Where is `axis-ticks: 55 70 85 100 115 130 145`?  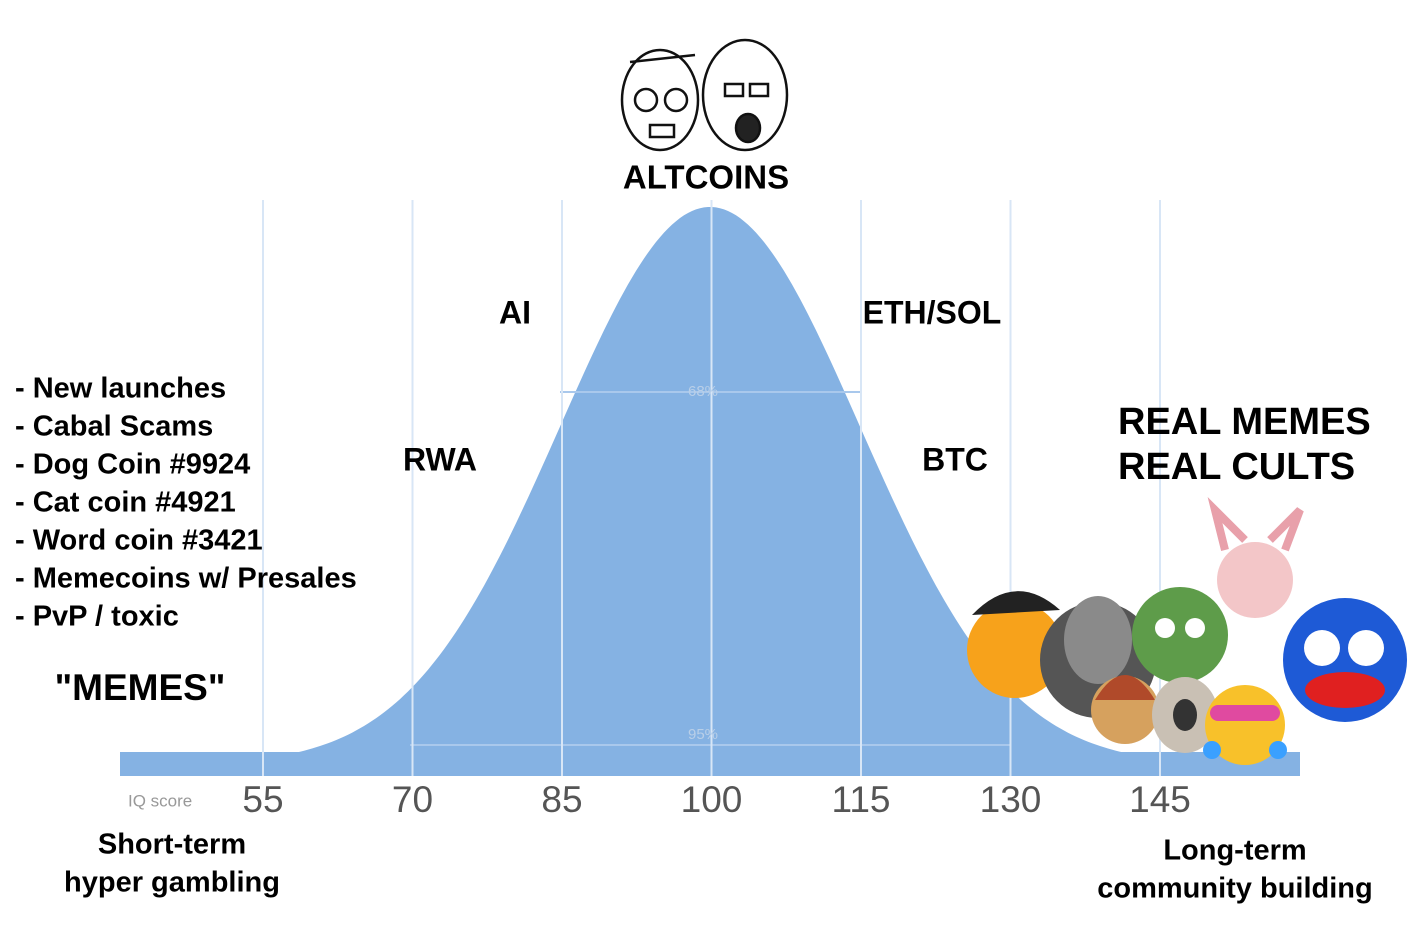 axis-ticks: 55 70 85 100 115 130 145 is located at coordinates (716, 799).